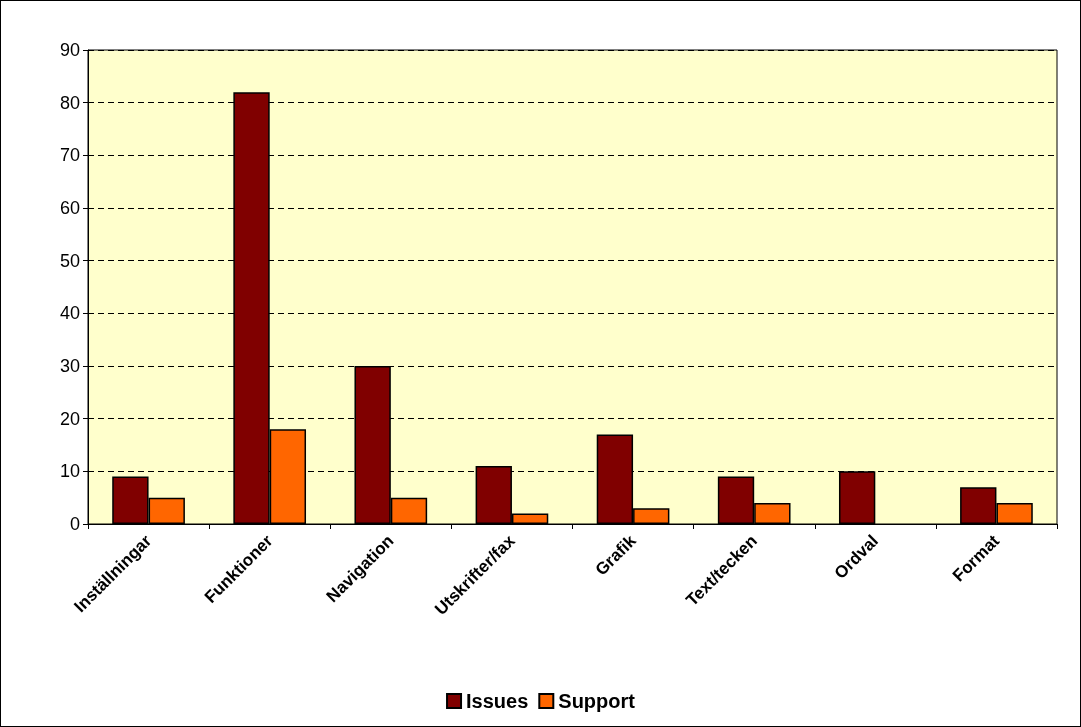 The image size is (1081, 727). Describe the element at coordinates (497, 701) in the screenshot. I see `legend-label: Issues` at that location.